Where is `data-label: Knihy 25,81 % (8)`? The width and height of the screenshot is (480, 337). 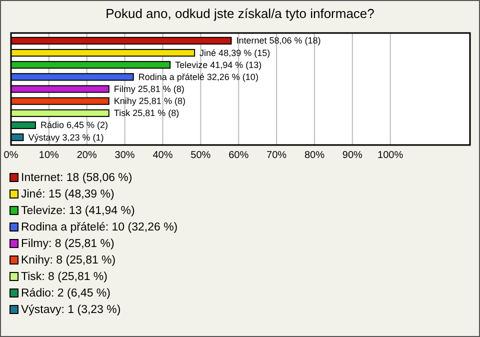
data-label: Knihy 25,81 % (8) is located at coordinates (150, 101).